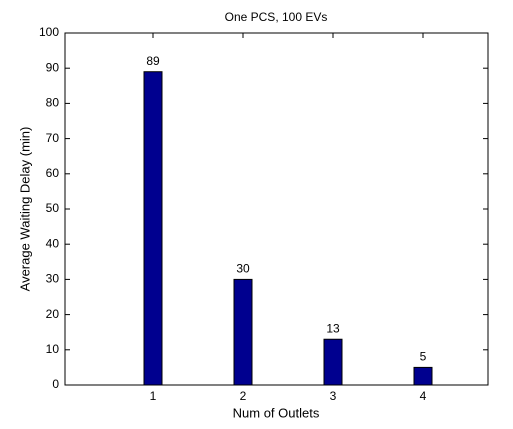  What do you see at coordinates (53, 173) in the screenshot?
I see `y-tick-label: 60` at bounding box center [53, 173].